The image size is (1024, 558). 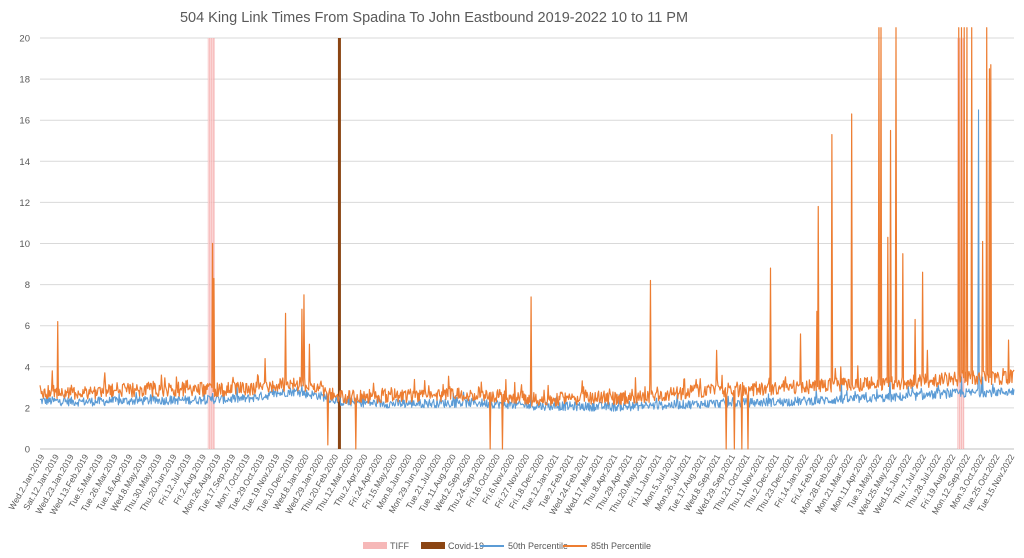 I want to click on legend-label: 85th Percentile, so click(x=621, y=546).